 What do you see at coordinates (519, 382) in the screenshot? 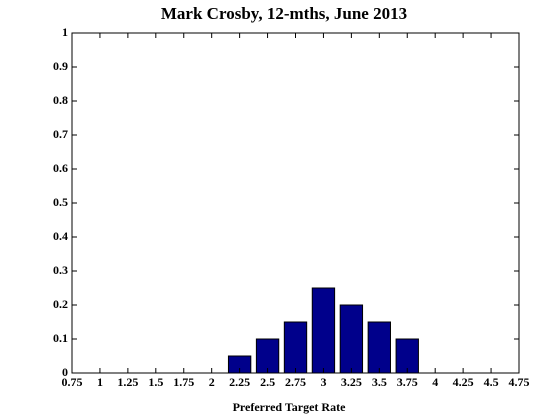
I see `x-tick-label: 4.75` at bounding box center [519, 382].